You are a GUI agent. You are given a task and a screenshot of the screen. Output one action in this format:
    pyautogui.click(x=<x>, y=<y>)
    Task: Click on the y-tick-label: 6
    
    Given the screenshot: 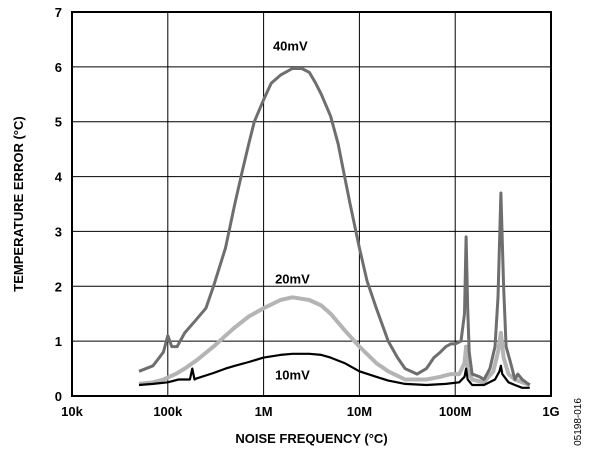 What is the action you would take?
    pyautogui.click(x=58, y=67)
    